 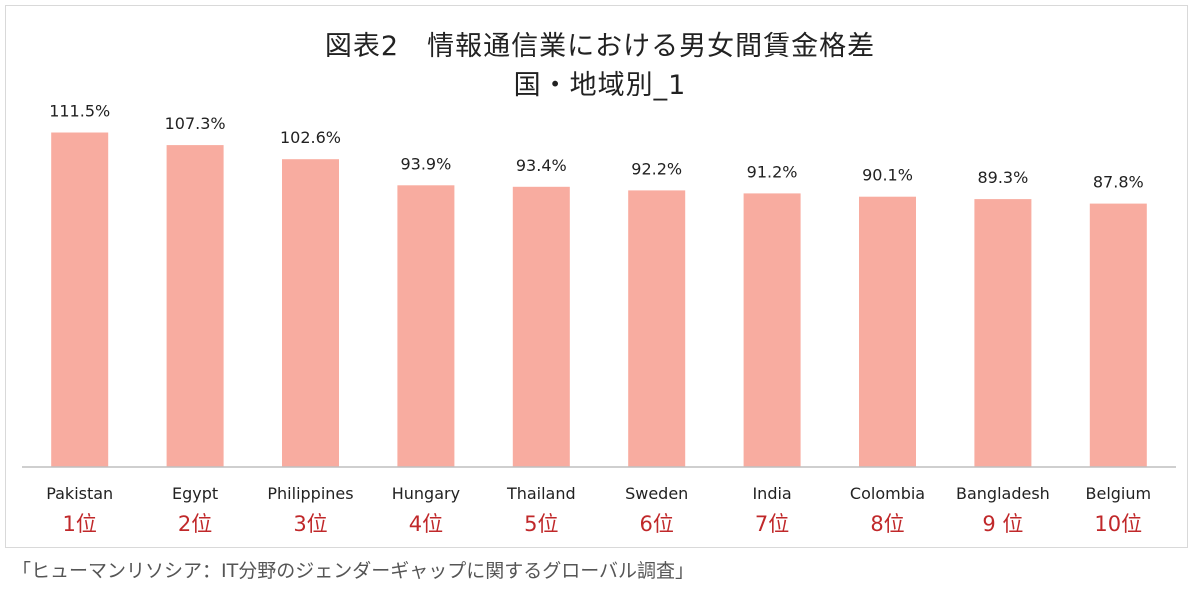 What do you see at coordinates (600, 46) in the screenshot?
I see `chart-title: 図表2 情報通信業における男女間賃金格差` at bounding box center [600, 46].